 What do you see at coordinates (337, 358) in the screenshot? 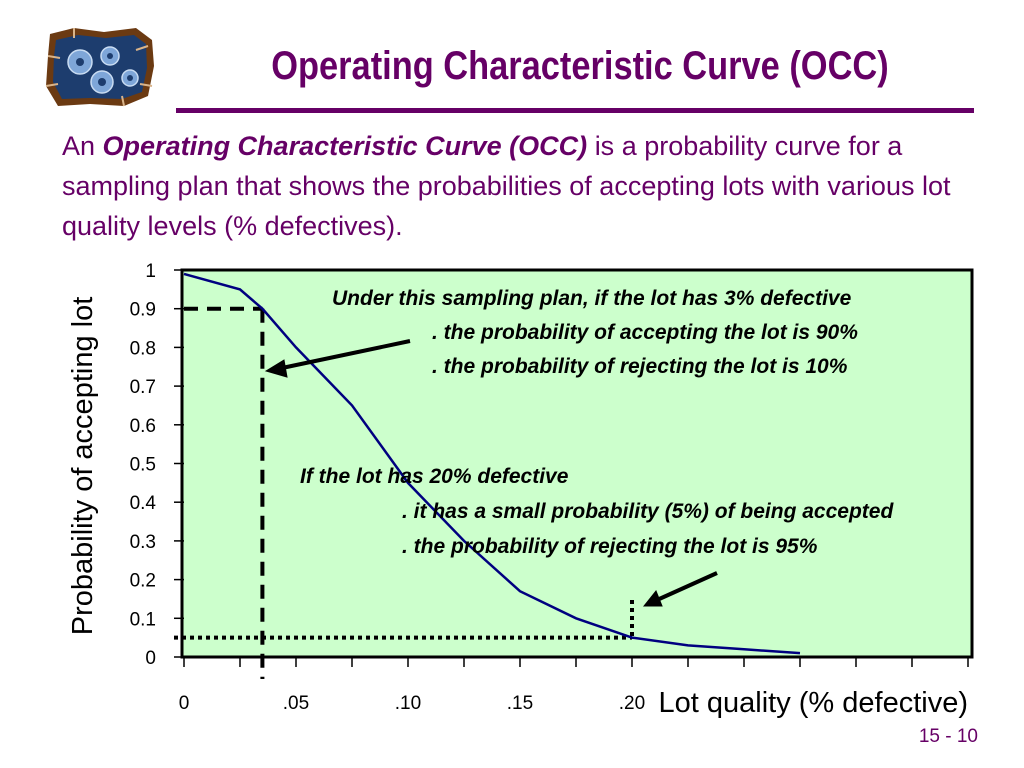
I see `arrow-3-percent` at bounding box center [337, 358].